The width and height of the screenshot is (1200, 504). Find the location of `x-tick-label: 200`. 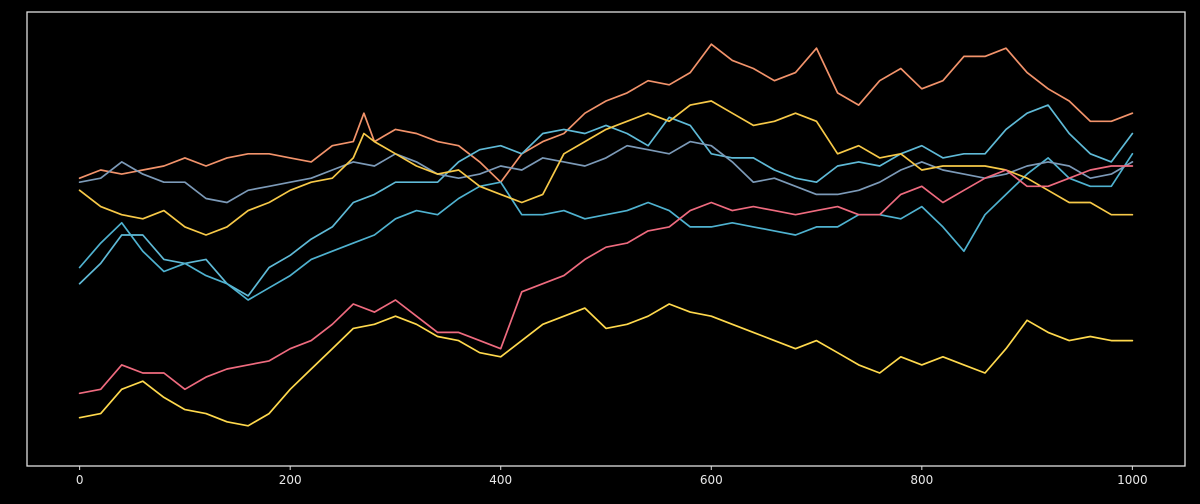

x-tick-label: 200 is located at coordinates (290, 480).